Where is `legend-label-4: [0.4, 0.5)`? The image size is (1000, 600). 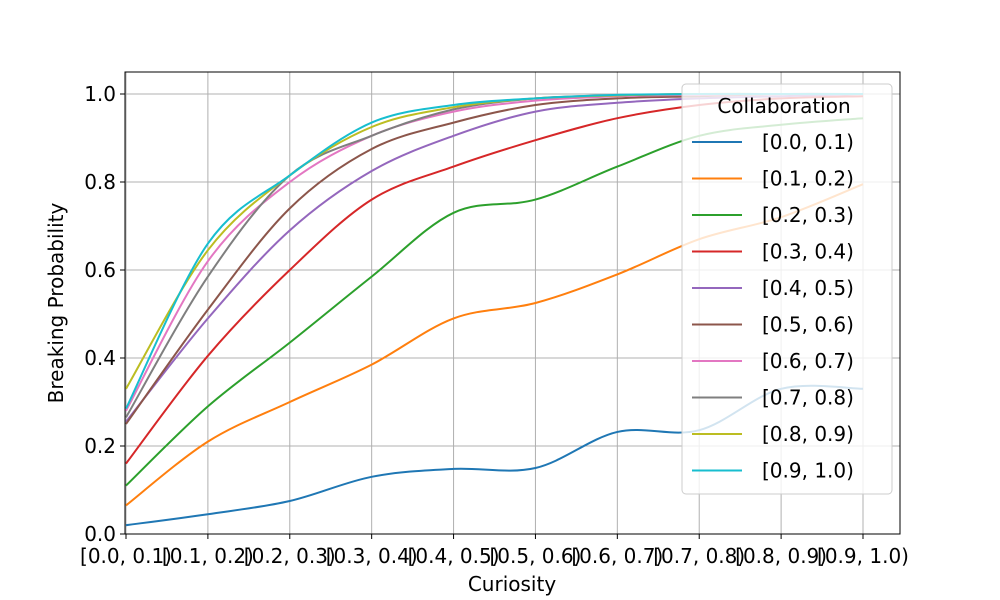 legend-label-4: [0.4, 0.5) is located at coordinates (808, 288).